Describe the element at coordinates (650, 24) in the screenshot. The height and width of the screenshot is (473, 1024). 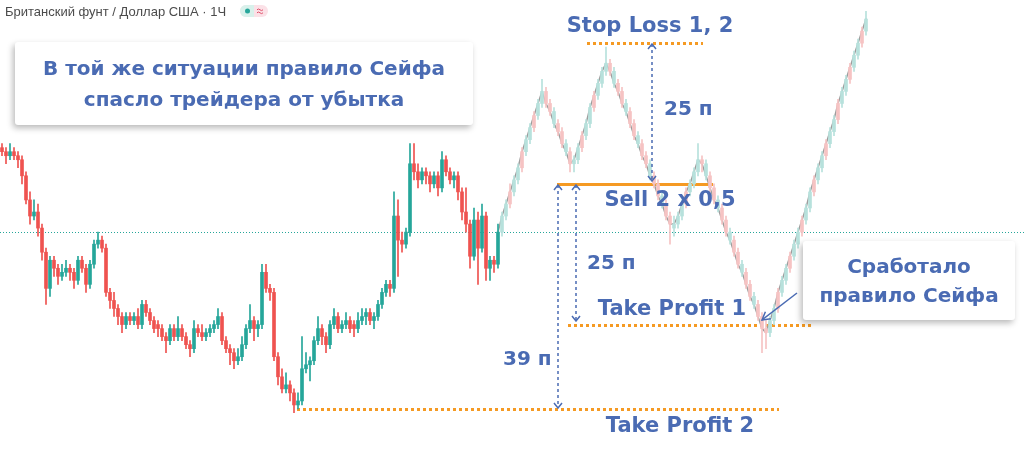
I see `ref-line-label: Stop Loss 1, 2` at that location.